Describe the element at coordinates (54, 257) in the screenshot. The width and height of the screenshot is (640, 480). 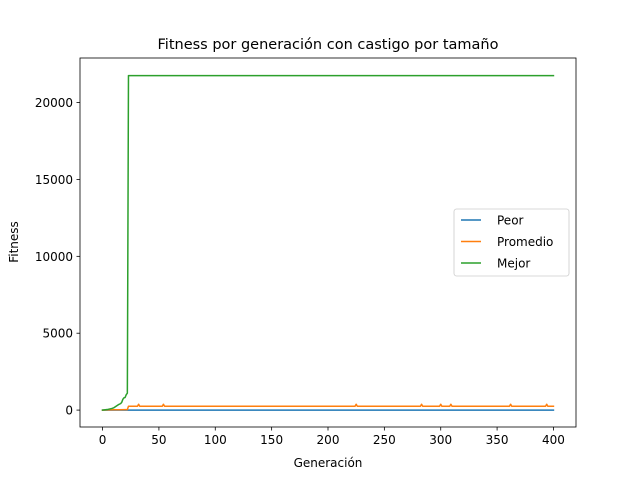
I see `y-tick-label: 10000` at that location.